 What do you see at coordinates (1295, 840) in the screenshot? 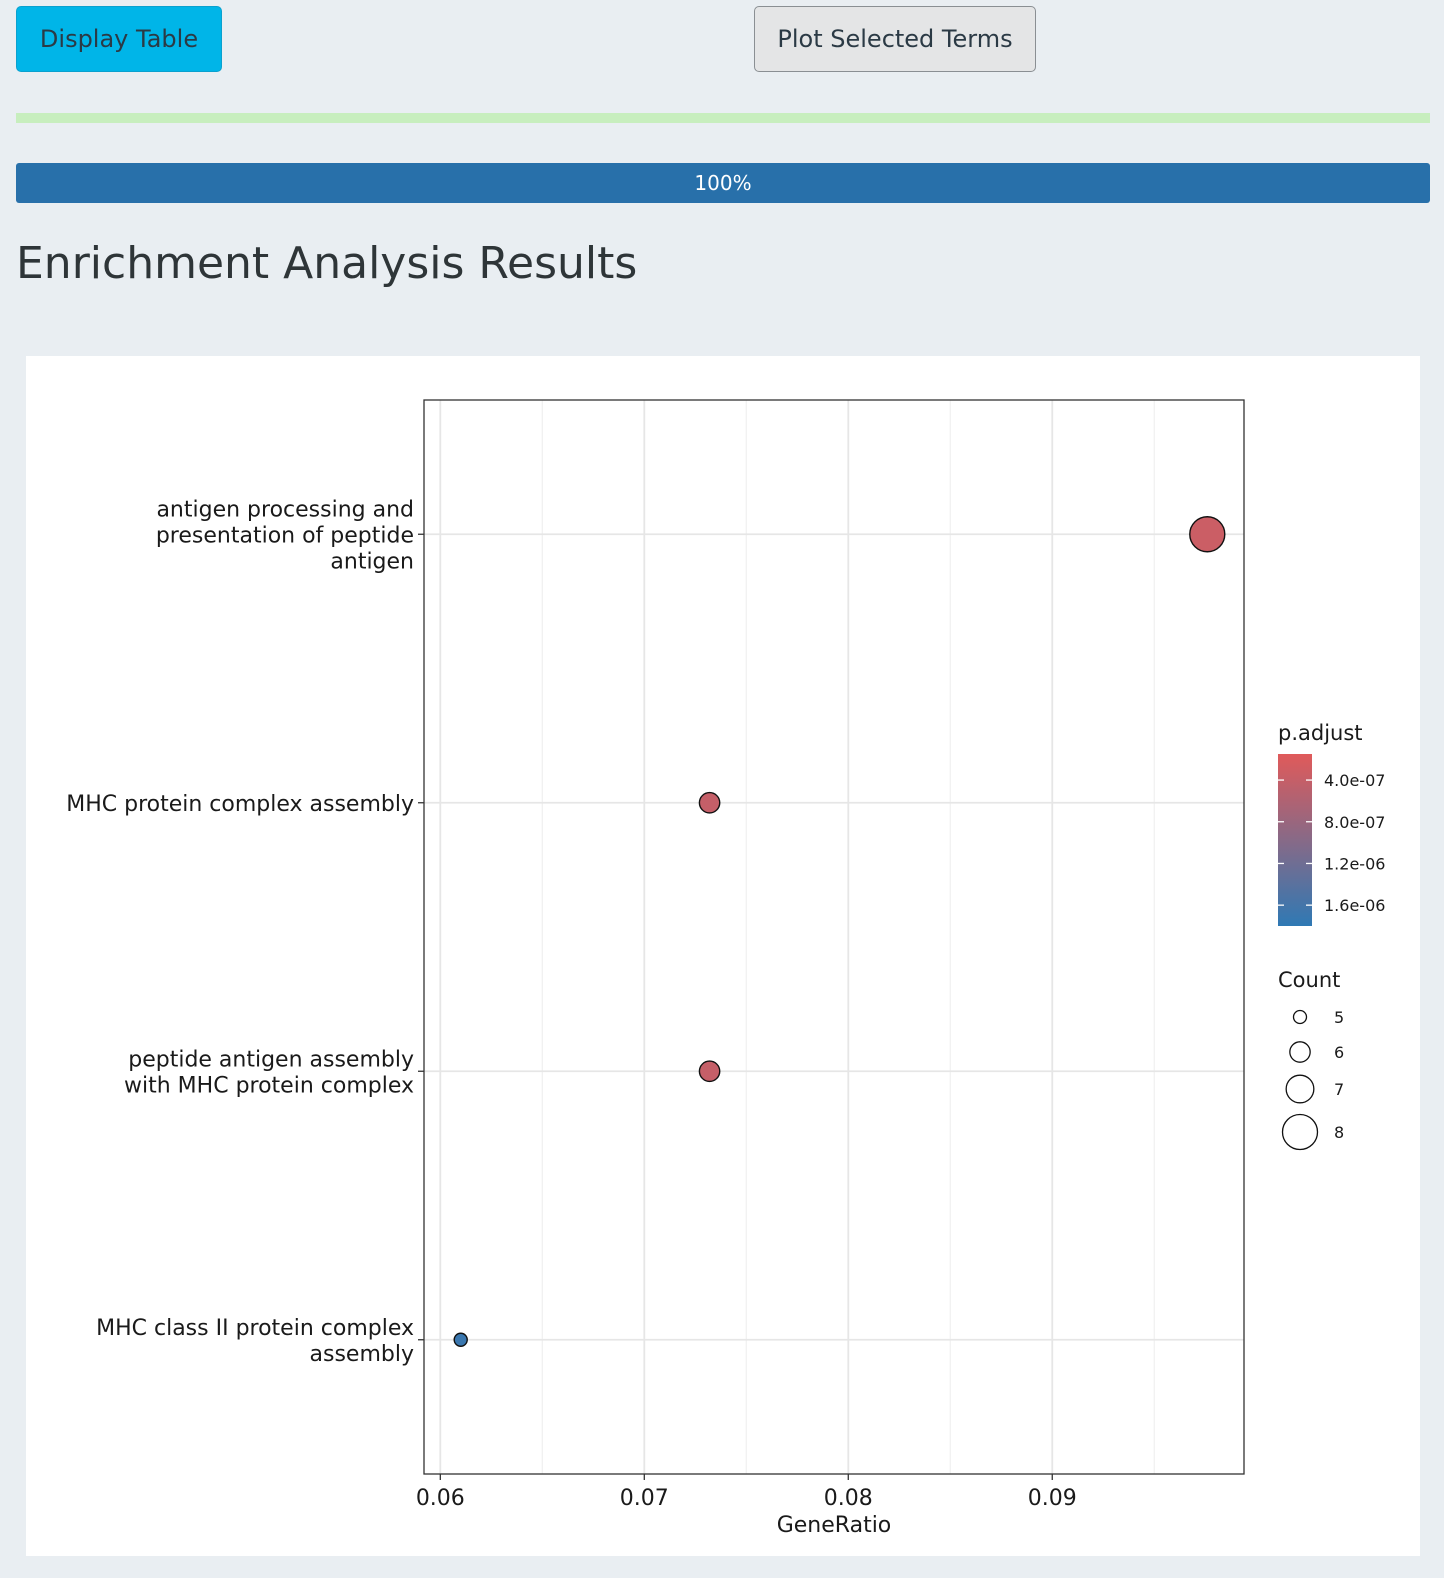
I see `color-legend-bar` at bounding box center [1295, 840].